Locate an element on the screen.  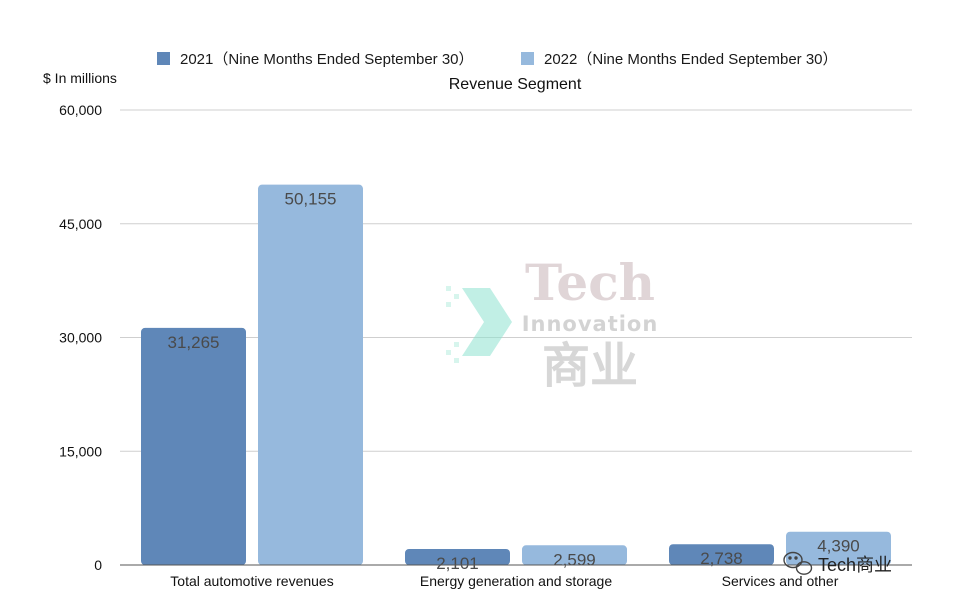
watermark-line3: 商业 is located at coordinates (590, 366).